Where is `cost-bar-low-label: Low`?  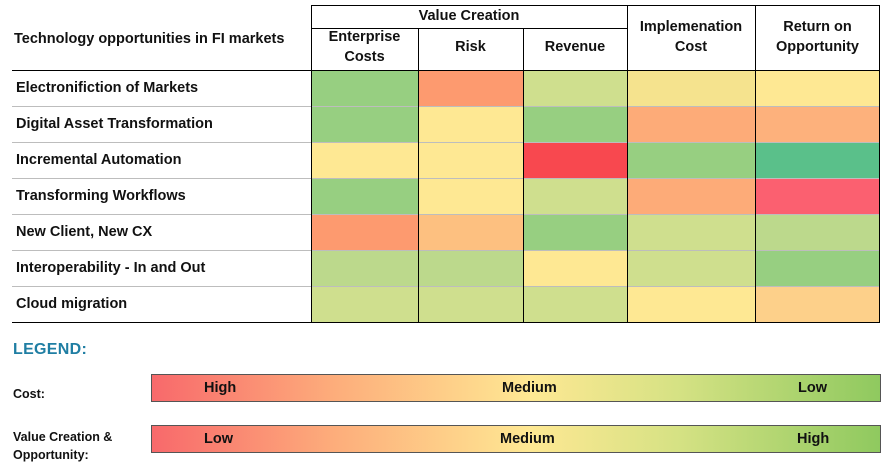
cost-bar-low-label: Low is located at coordinates (812, 388).